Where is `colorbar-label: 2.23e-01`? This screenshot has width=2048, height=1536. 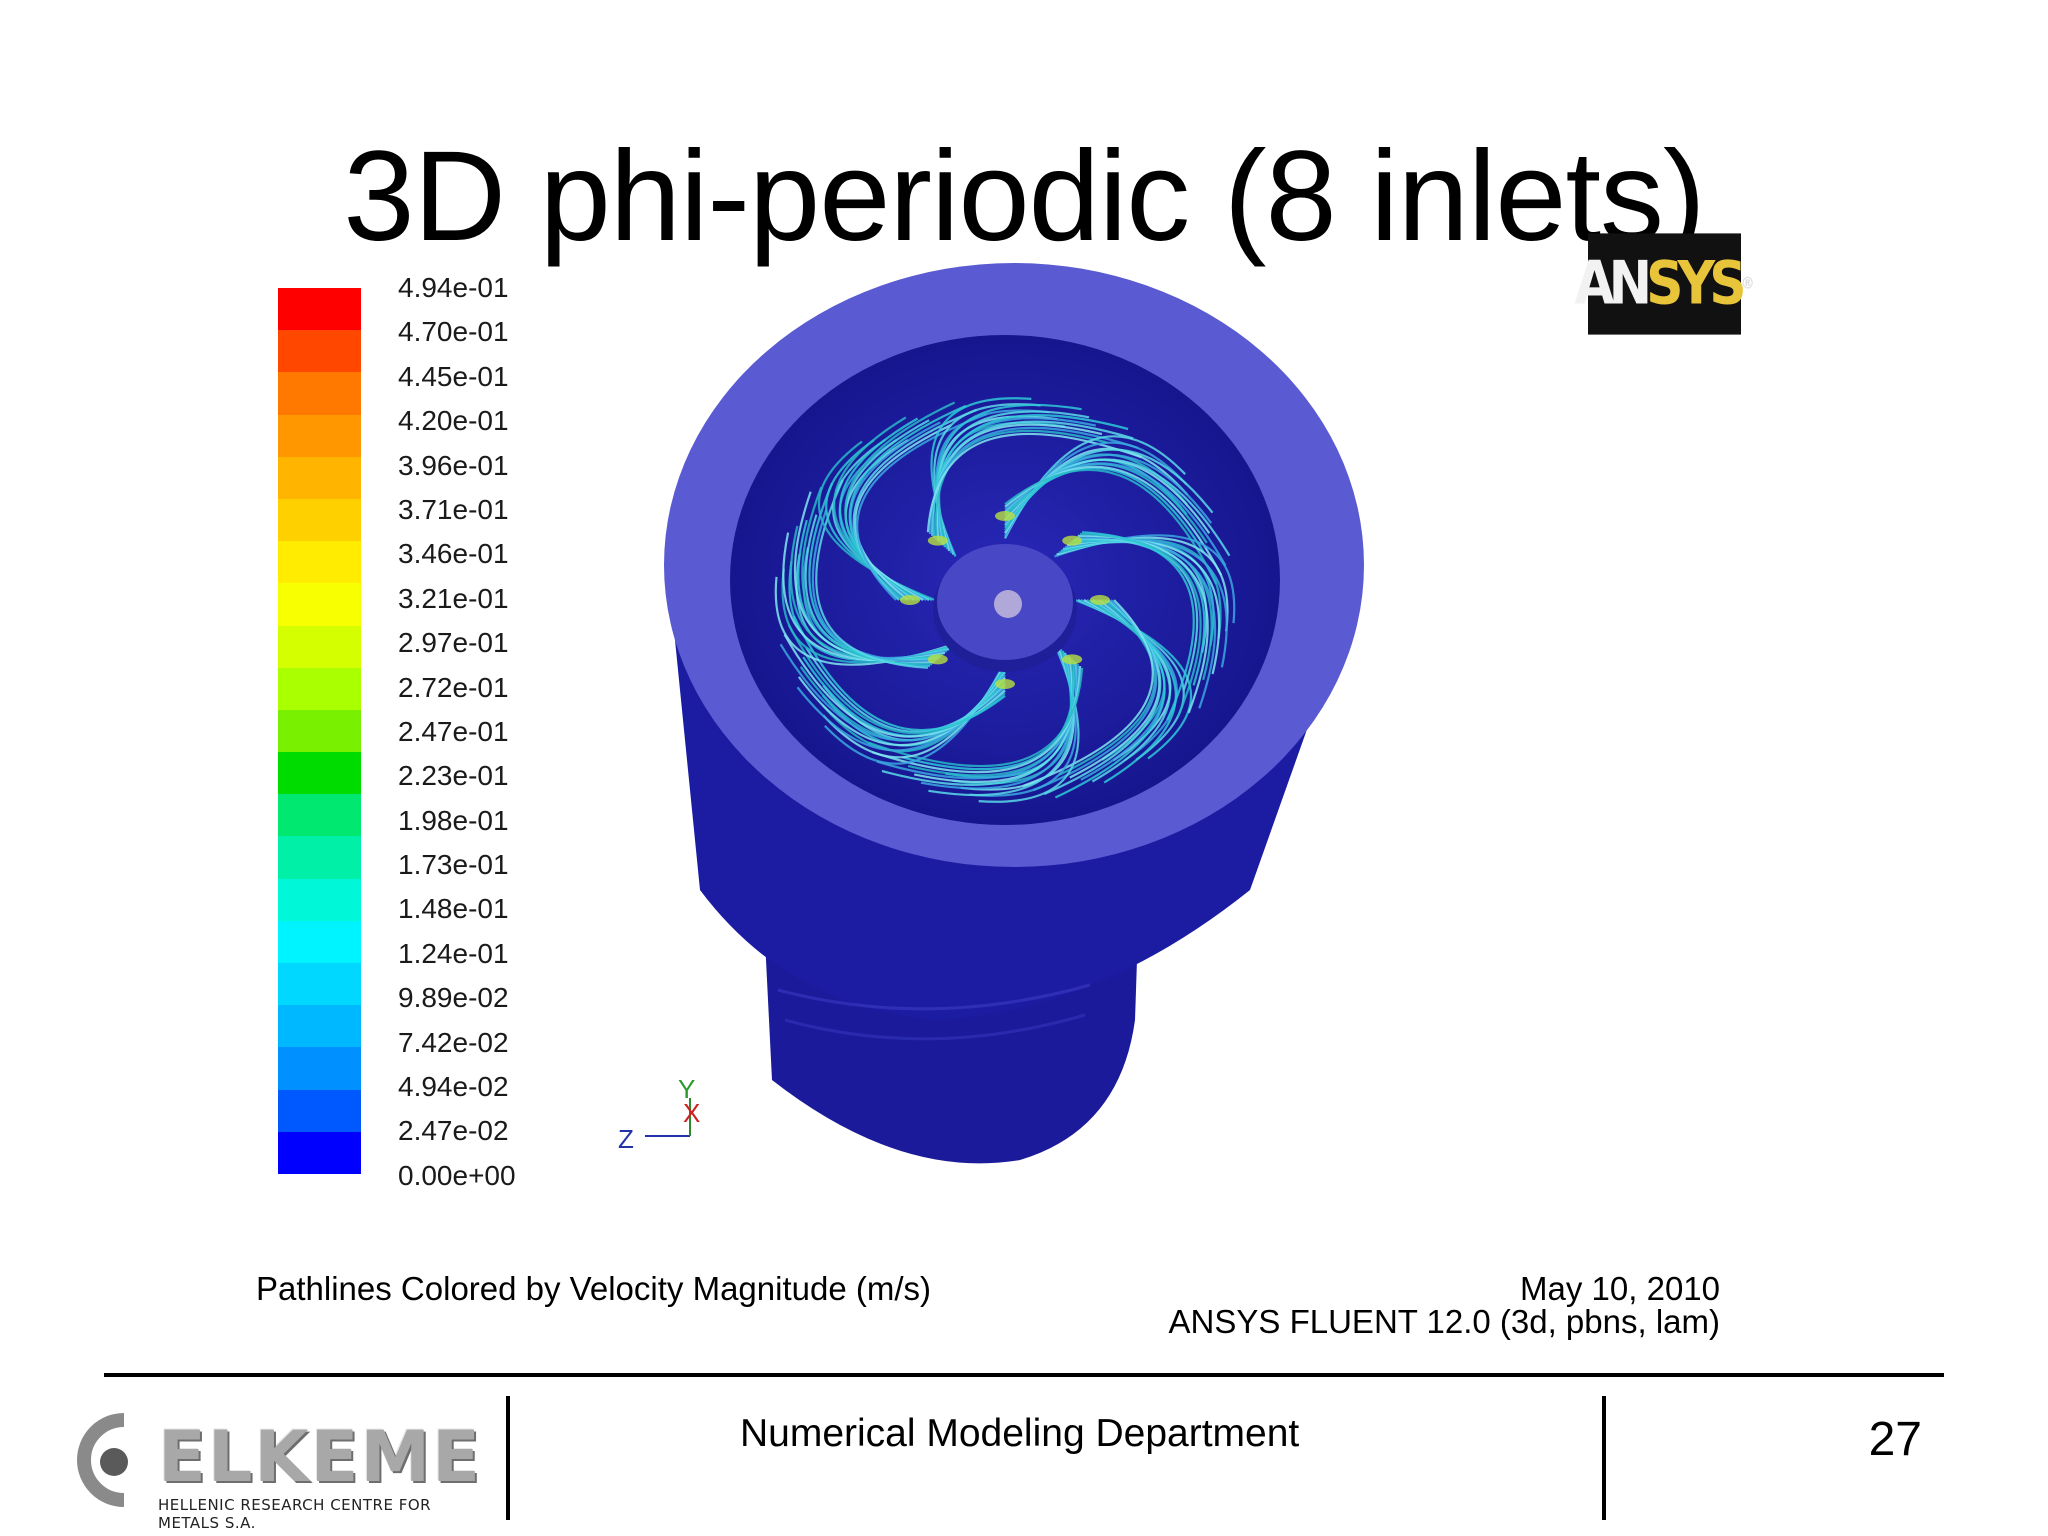 colorbar-label: 2.23e-01 is located at coordinates (453, 776).